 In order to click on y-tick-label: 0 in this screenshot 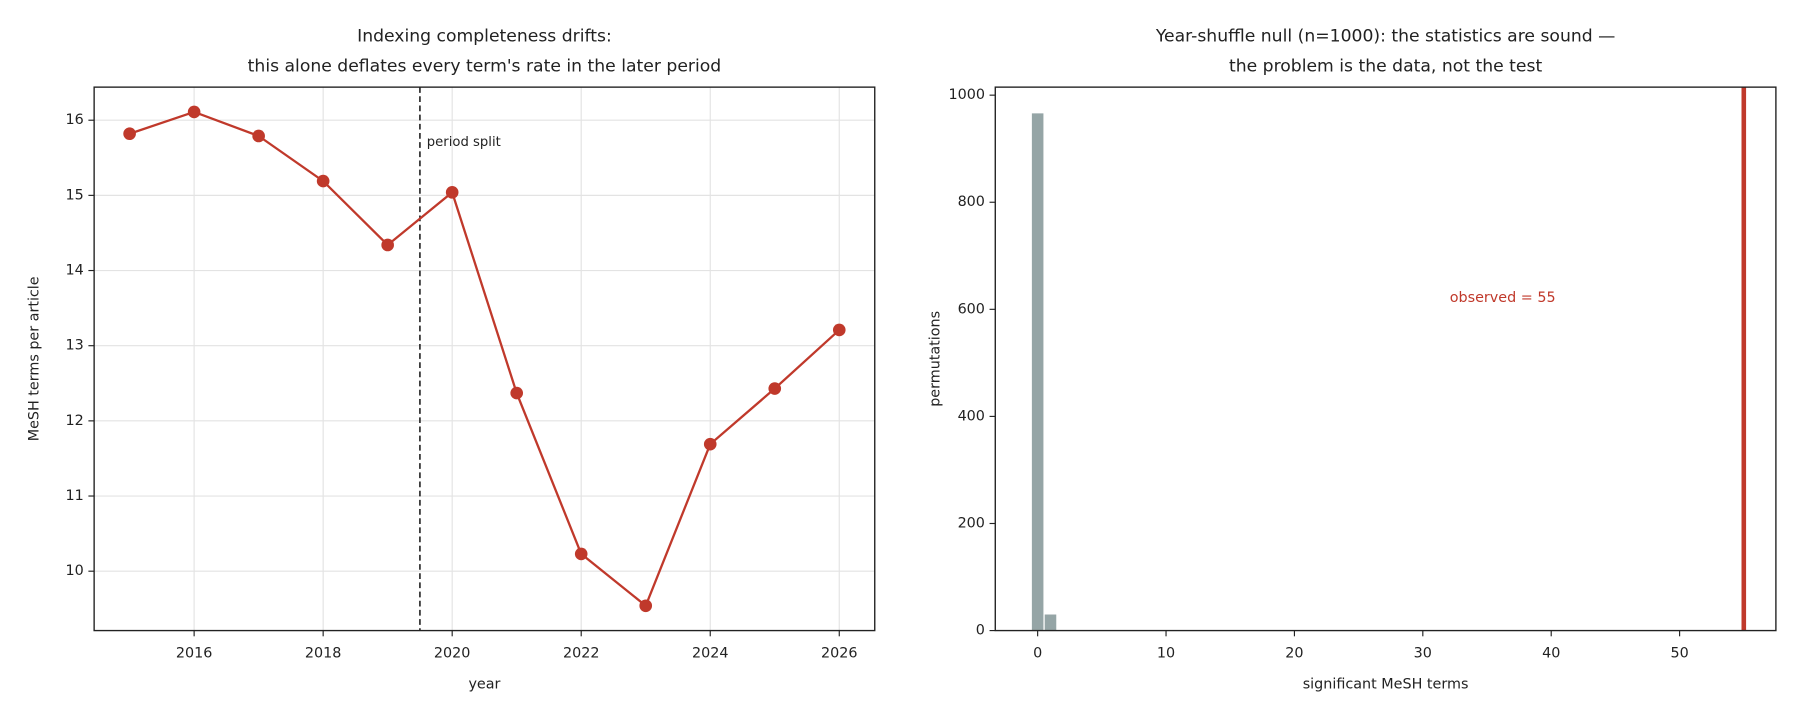, I will do `click(980, 631)`.